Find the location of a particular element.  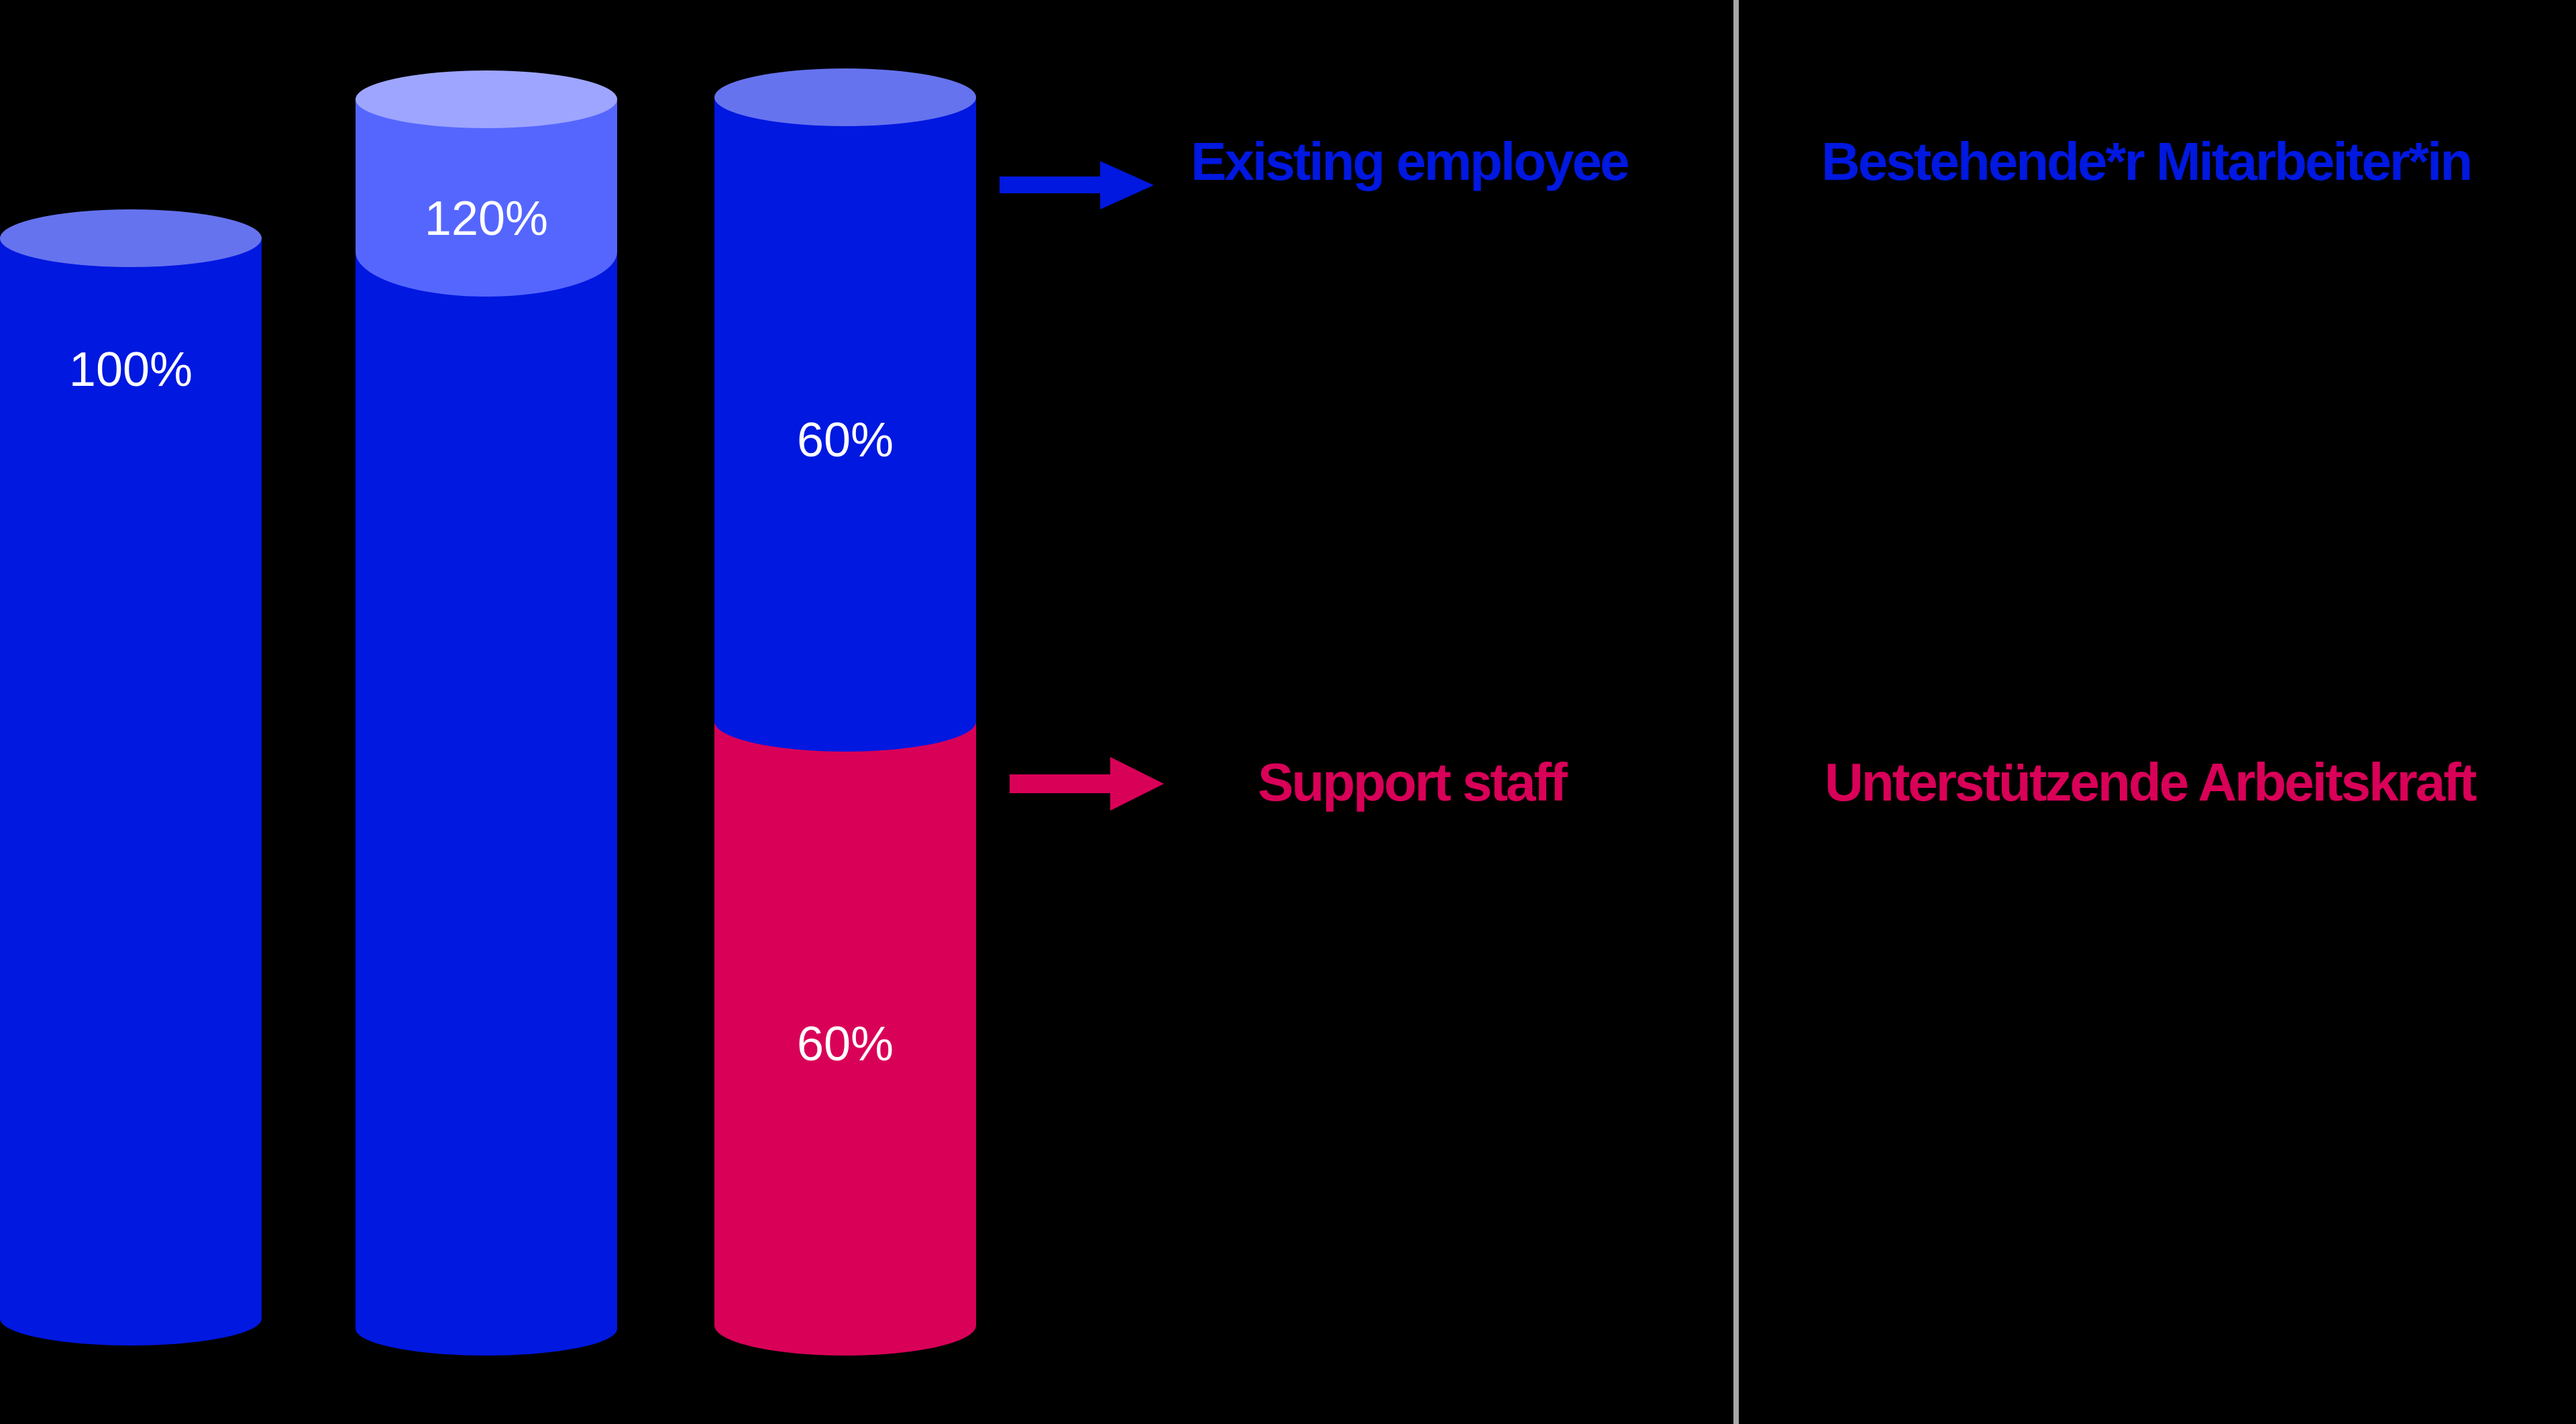

legend-support-staff-en: Support staff is located at coordinates (1413, 782).